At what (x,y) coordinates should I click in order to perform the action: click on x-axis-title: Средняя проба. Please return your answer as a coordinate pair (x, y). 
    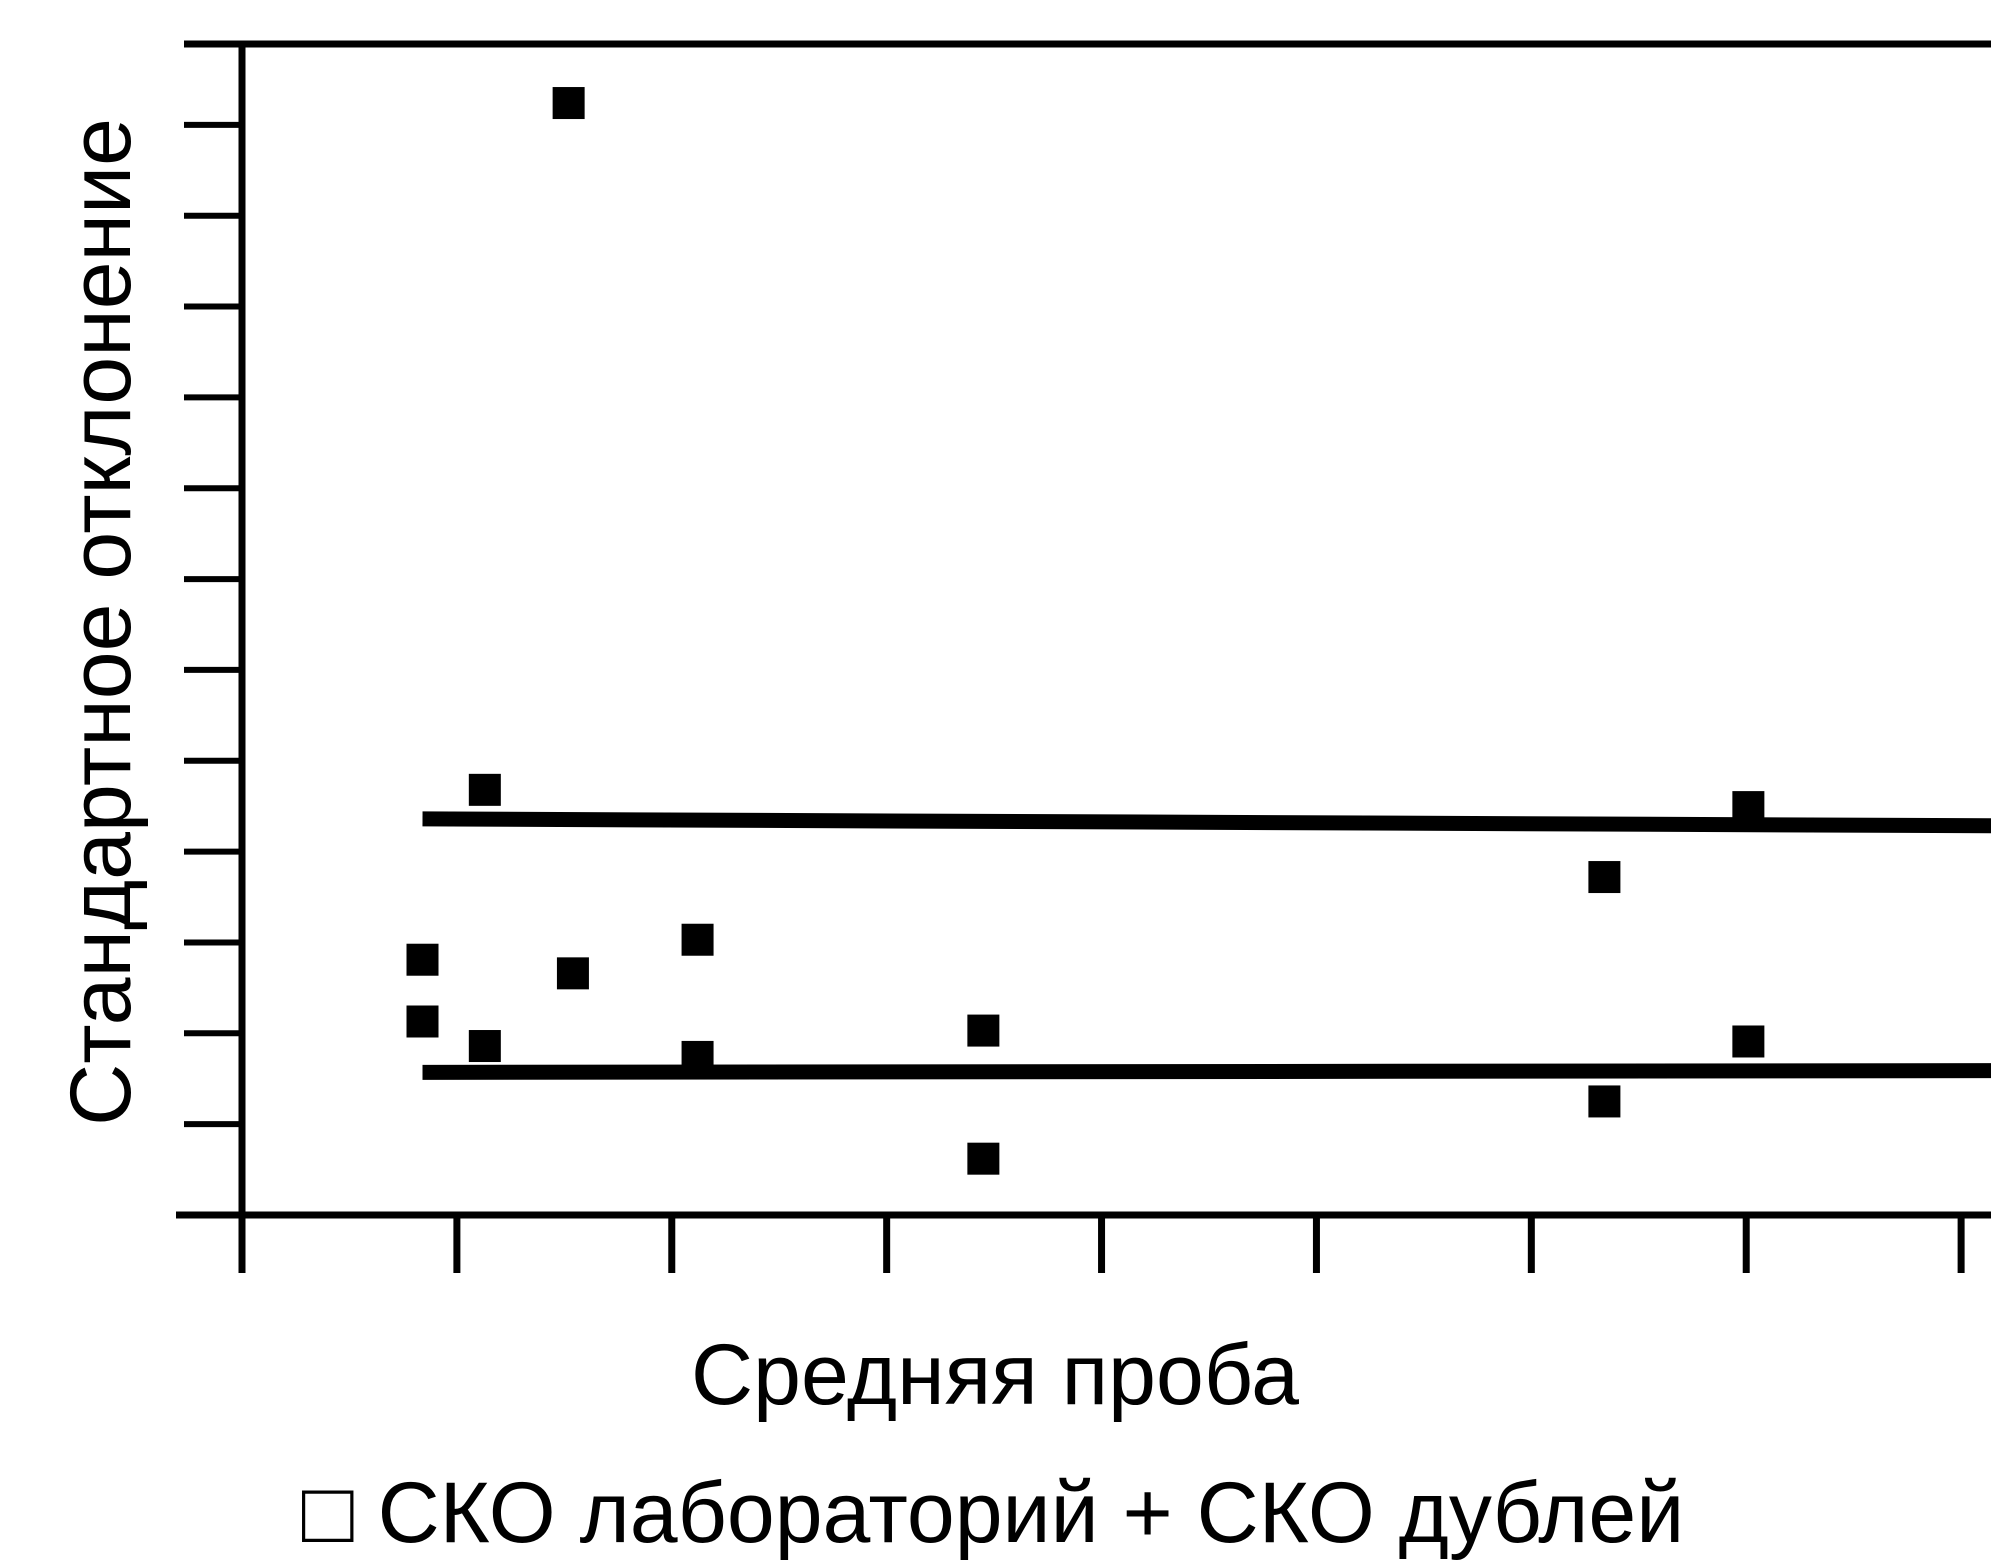
    Looking at the image, I should click on (995, 1375).